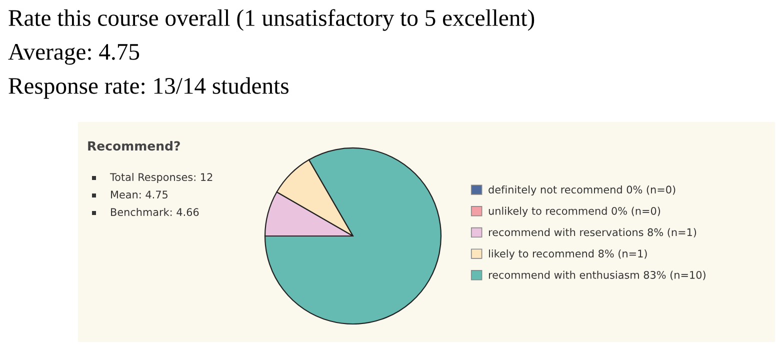  I want to click on text: Average: 4.75, so click(74, 54).